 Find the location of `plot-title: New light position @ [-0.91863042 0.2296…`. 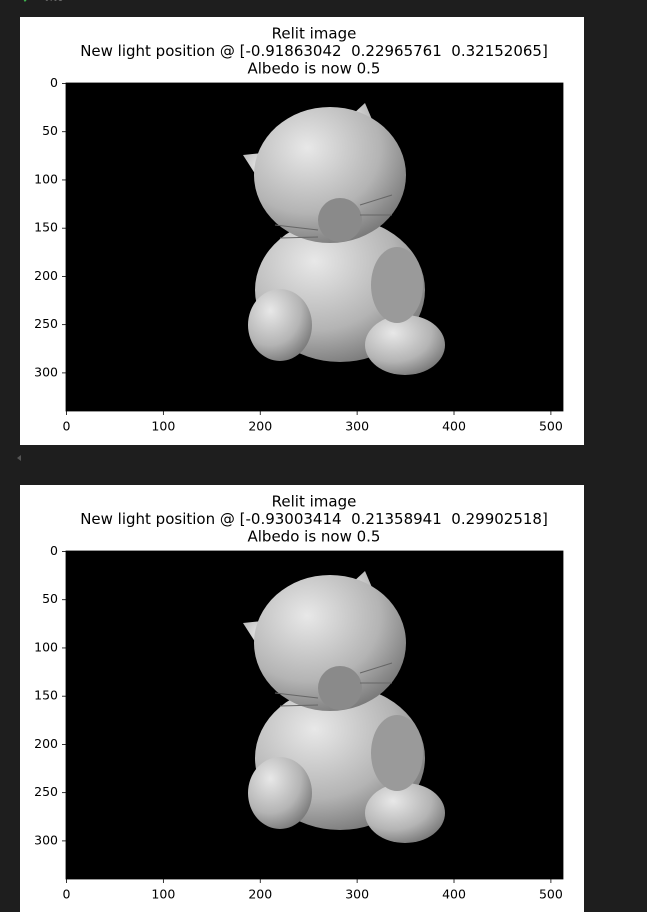

plot-title: New light position @ [-0.91863042 0.2296… is located at coordinates (314, 51).